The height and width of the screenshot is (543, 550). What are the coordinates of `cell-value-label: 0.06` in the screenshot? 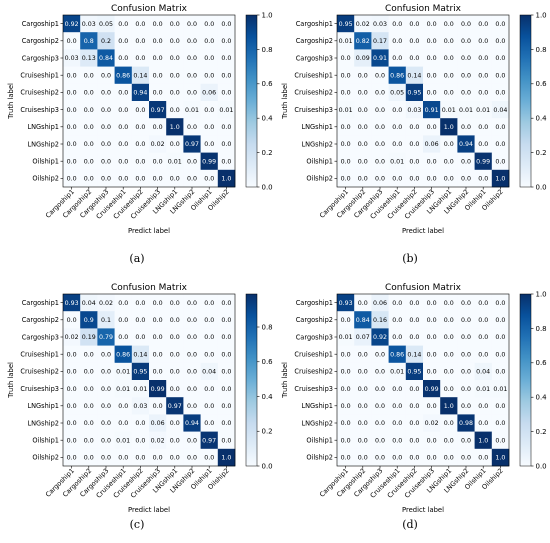 It's located at (432, 144).